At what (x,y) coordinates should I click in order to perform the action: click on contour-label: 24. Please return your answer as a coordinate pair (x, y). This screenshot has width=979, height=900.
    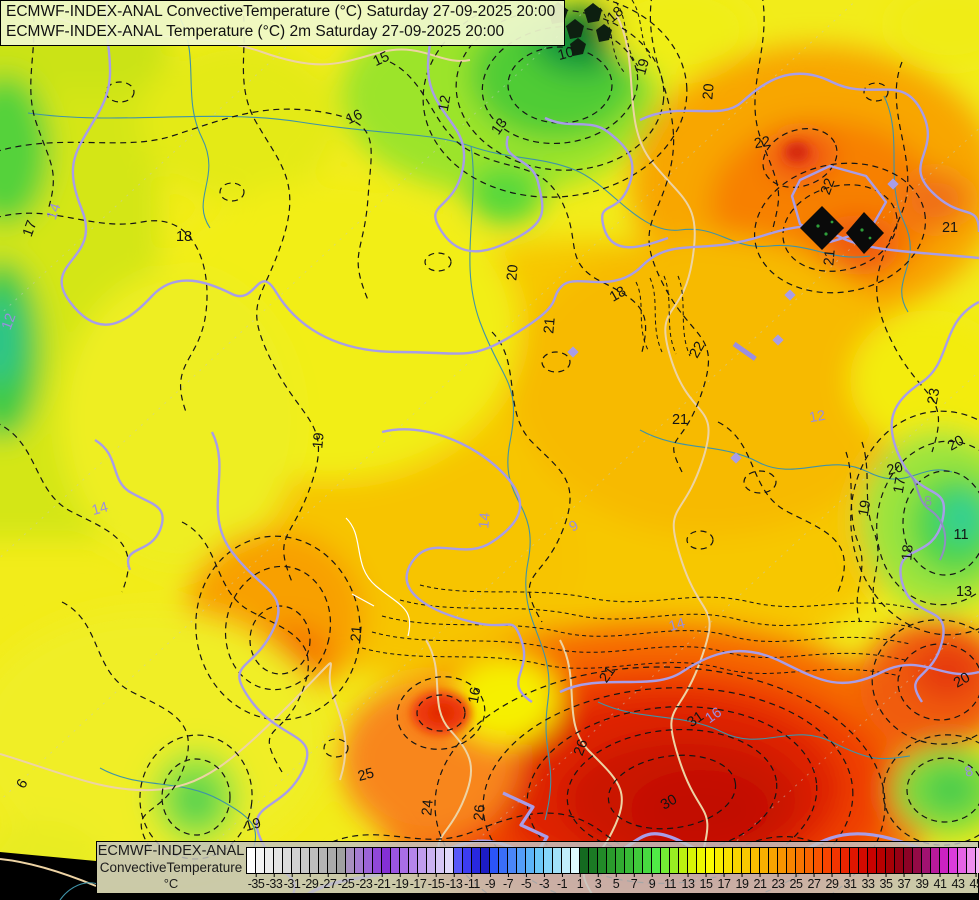
    Looking at the image, I should click on (427, 807).